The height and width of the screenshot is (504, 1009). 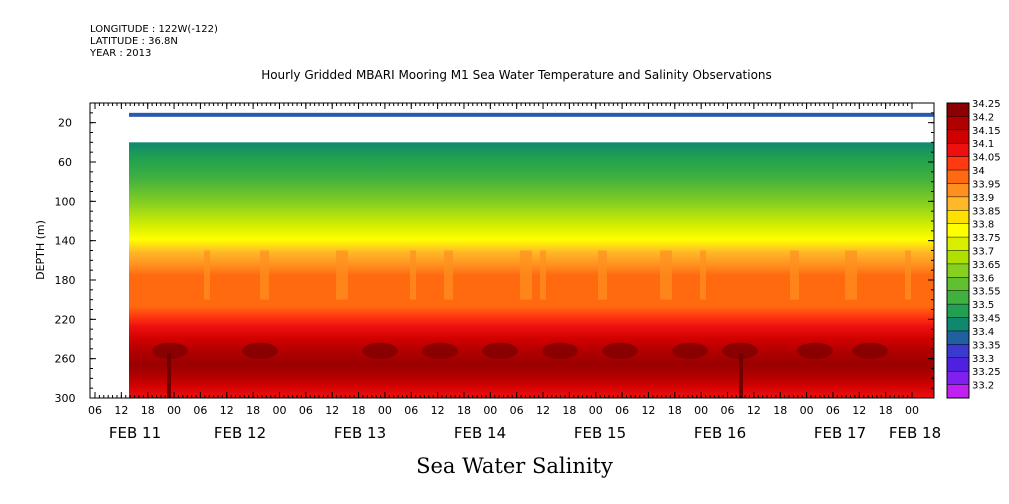 I want to click on x-day-label: FEB 13, so click(x=360, y=433).